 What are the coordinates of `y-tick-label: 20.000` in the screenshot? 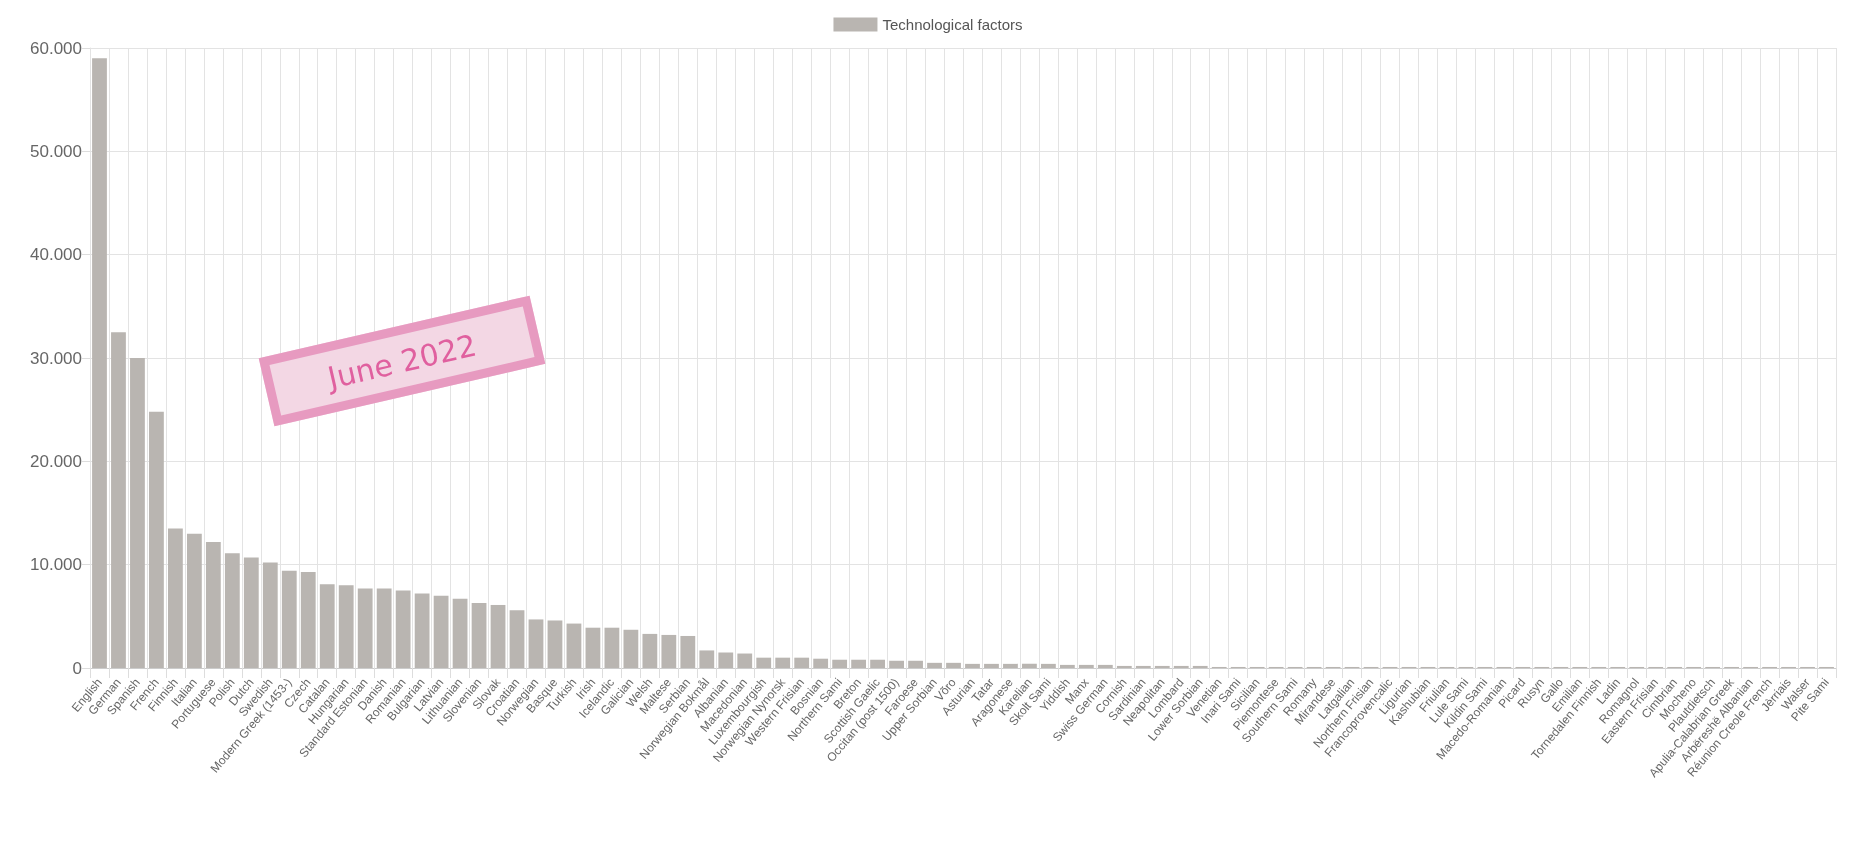 It's located at (56, 461).